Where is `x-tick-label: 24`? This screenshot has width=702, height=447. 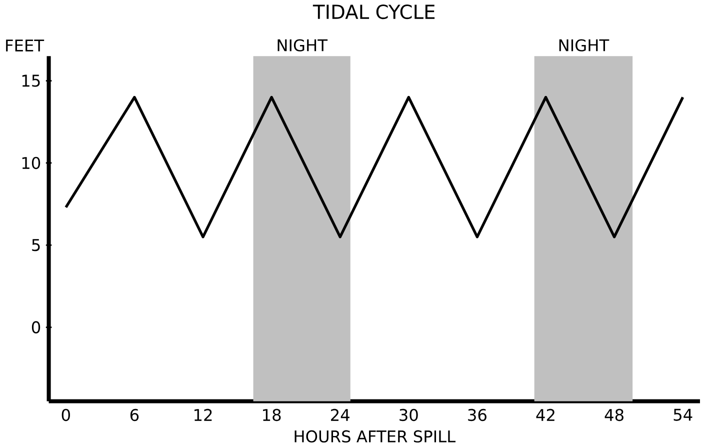 x-tick-label: 24 is located at coordinates (340, 414).